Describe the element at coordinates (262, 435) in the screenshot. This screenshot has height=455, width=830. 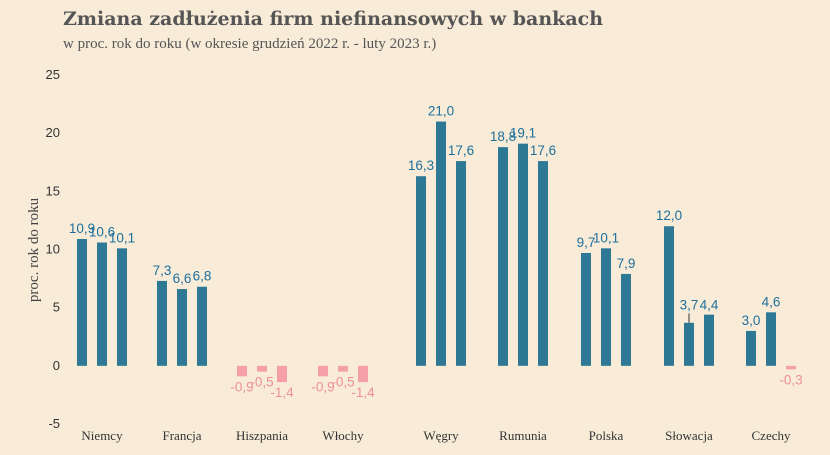
I see `category-label: Hiszpania` at that location.